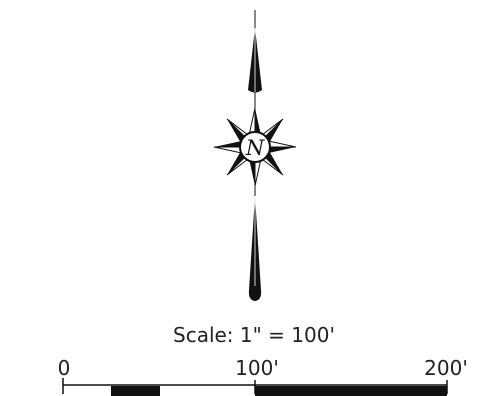 This screenshot has height=396, width=485. I want to click on scale-tick-label-0: 0, so click(64, 368).